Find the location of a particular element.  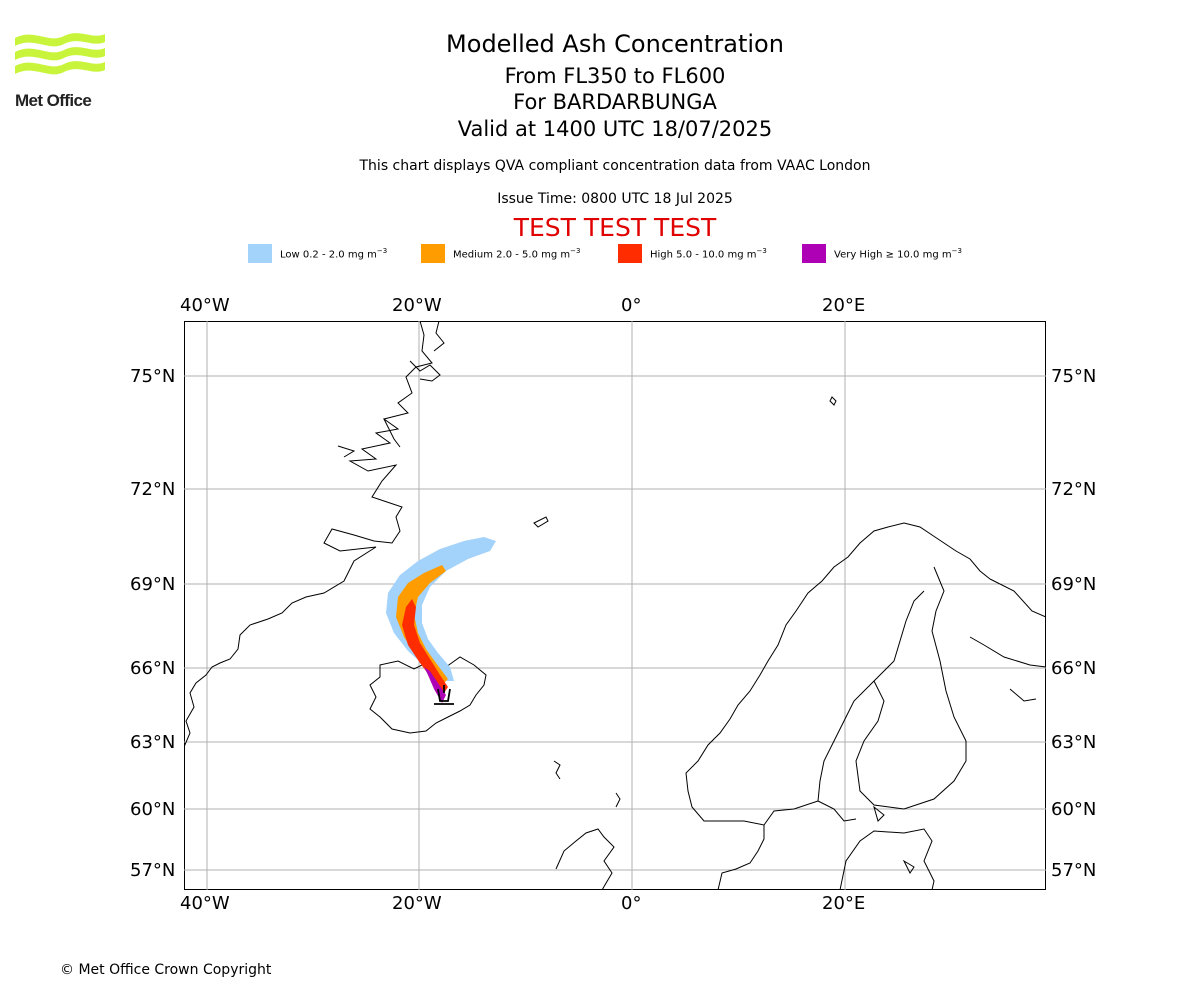

ash-concentration is located at coordinates (441, 620).